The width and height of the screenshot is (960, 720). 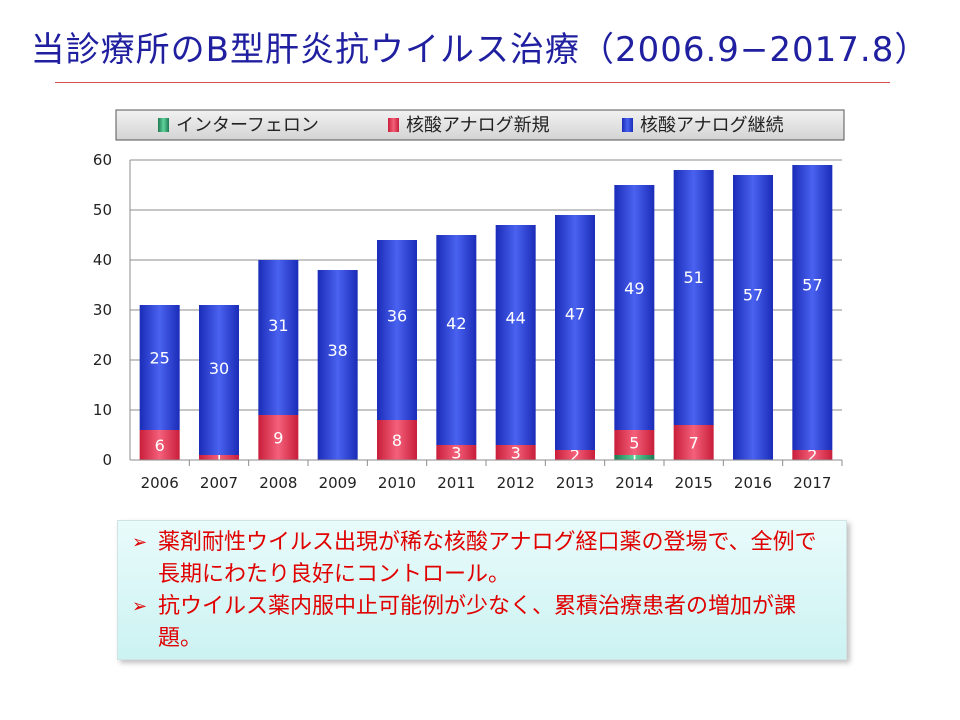 I want to click on legend-label: 核酸アナログ新規, so click(x=478, y=125).